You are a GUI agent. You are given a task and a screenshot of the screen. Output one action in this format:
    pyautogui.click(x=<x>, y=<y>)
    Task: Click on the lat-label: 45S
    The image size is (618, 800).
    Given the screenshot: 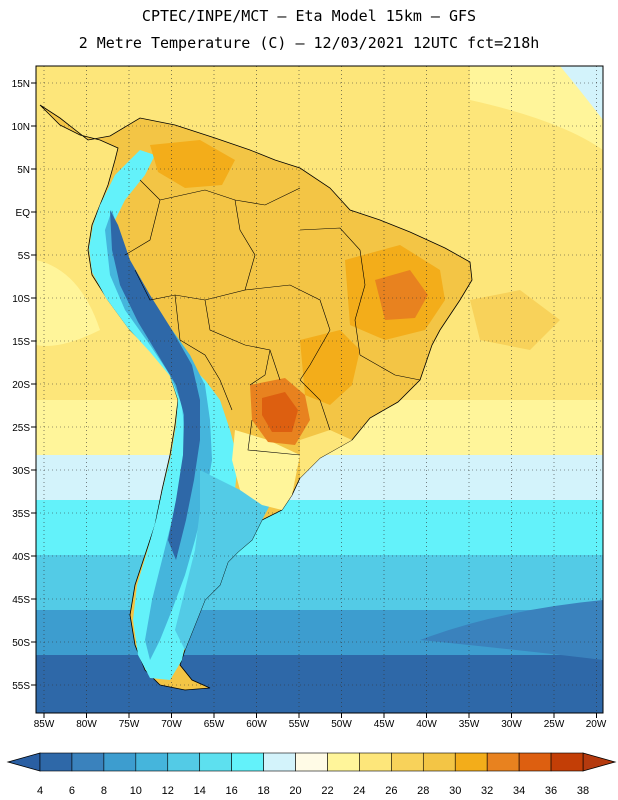 What is the action you would take?
    pyautogui.click(x=21, y=600)
    